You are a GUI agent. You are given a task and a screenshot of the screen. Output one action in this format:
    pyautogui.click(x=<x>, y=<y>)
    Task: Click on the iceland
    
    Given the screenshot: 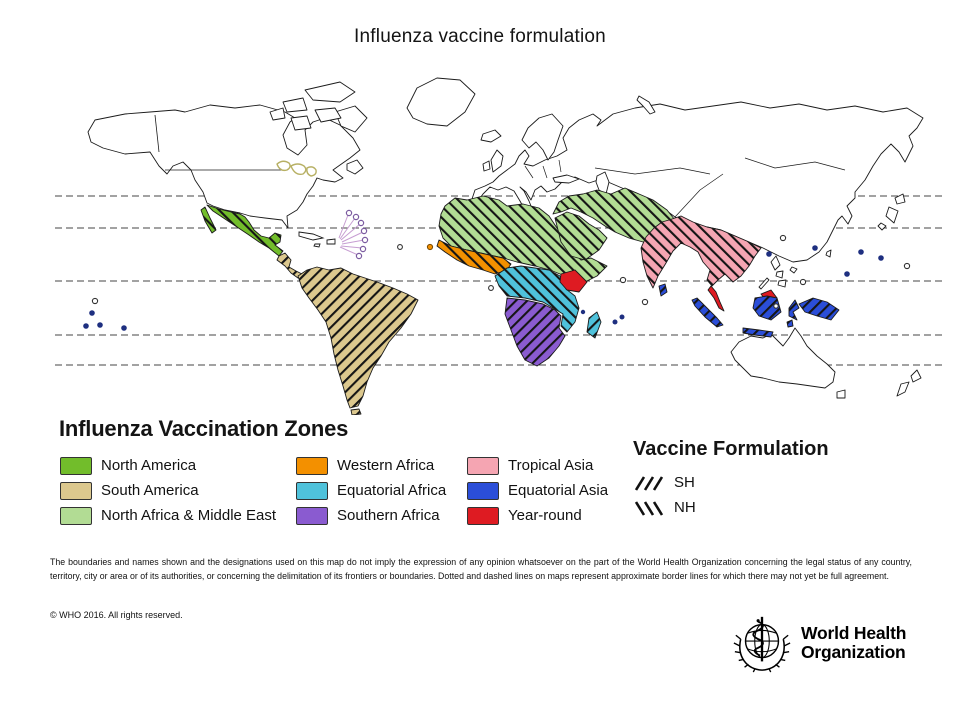 What is the action you would take?
    pyautogui.click(x=491, y=136)
    